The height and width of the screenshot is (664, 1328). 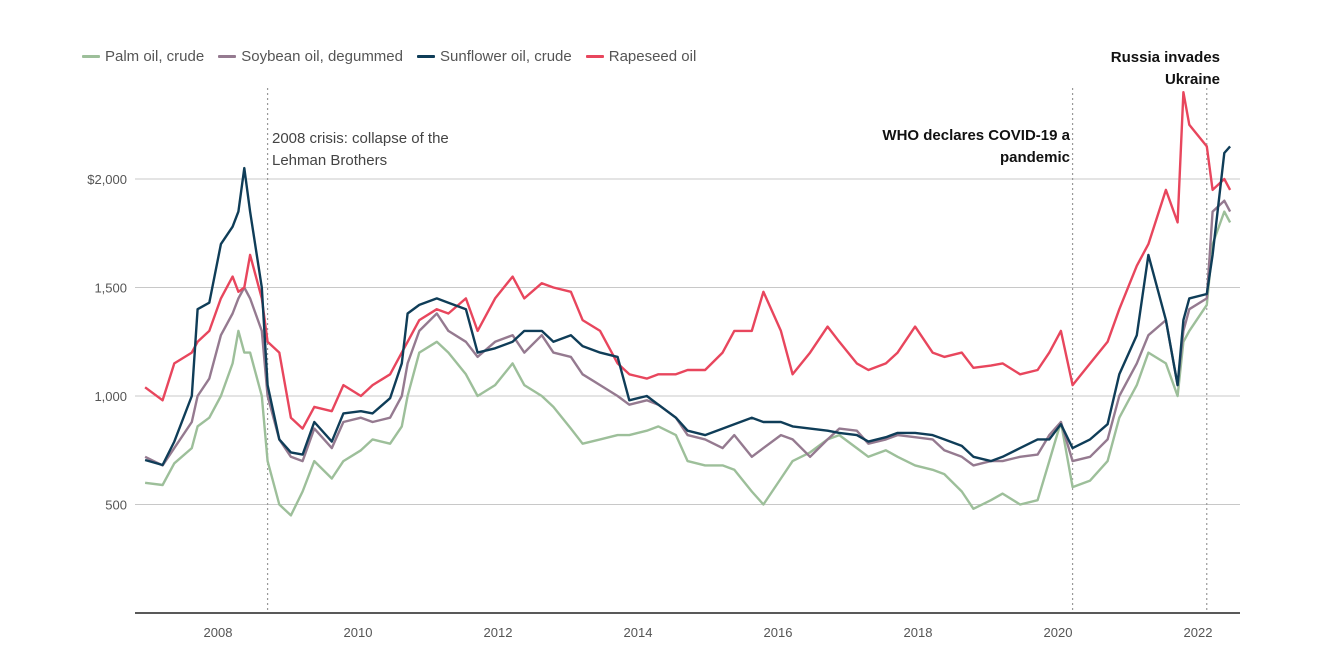 What do you see at coordinates (1198, 632) in the screenshot?
I see `x-tick-label: 2022` at bounding box center [1198, 632].